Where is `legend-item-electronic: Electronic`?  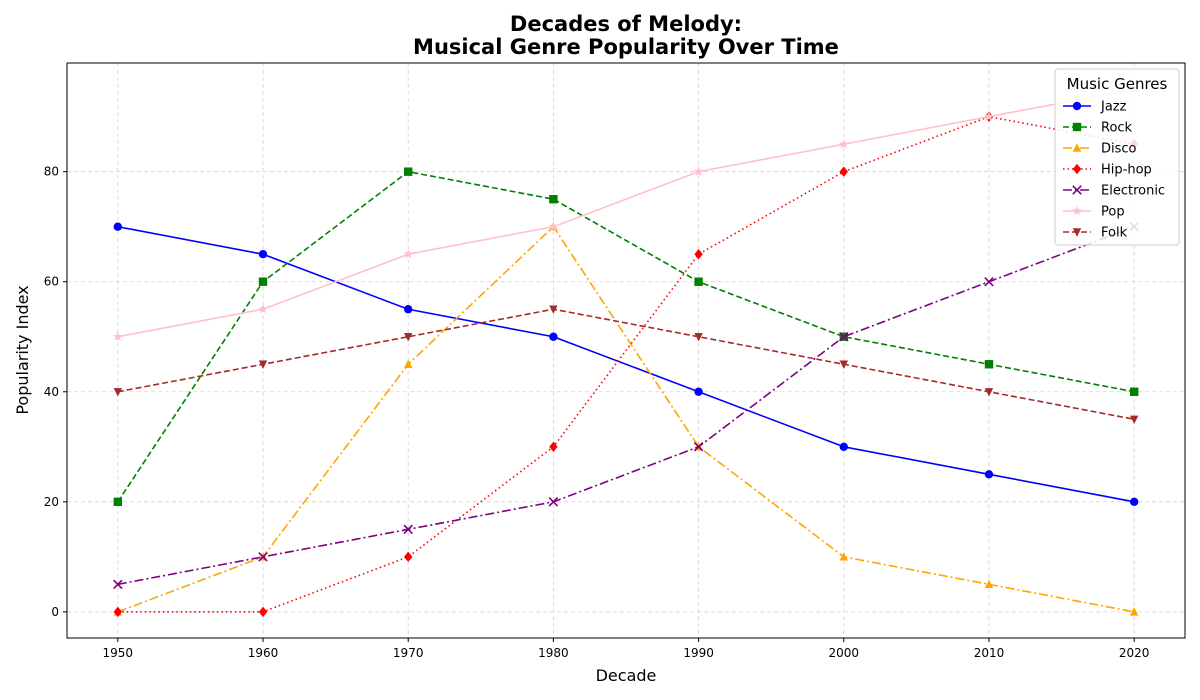
legend-item-electronic: Electronic is located at coordinates (1114, 191).